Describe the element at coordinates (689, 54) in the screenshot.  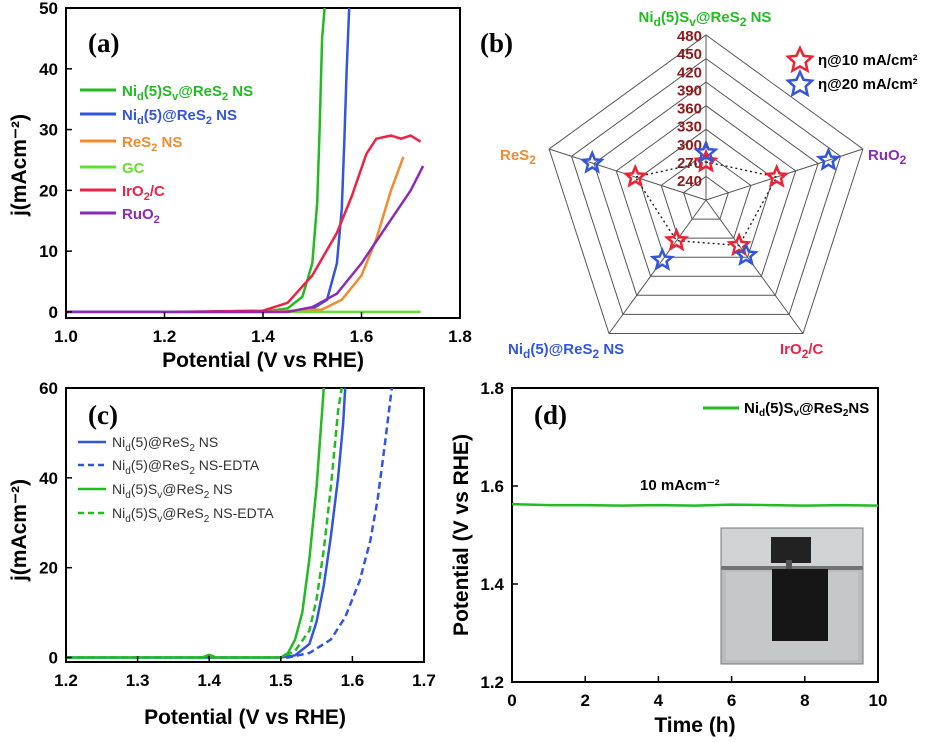
I see `radar-scale-label: 450` at that location.